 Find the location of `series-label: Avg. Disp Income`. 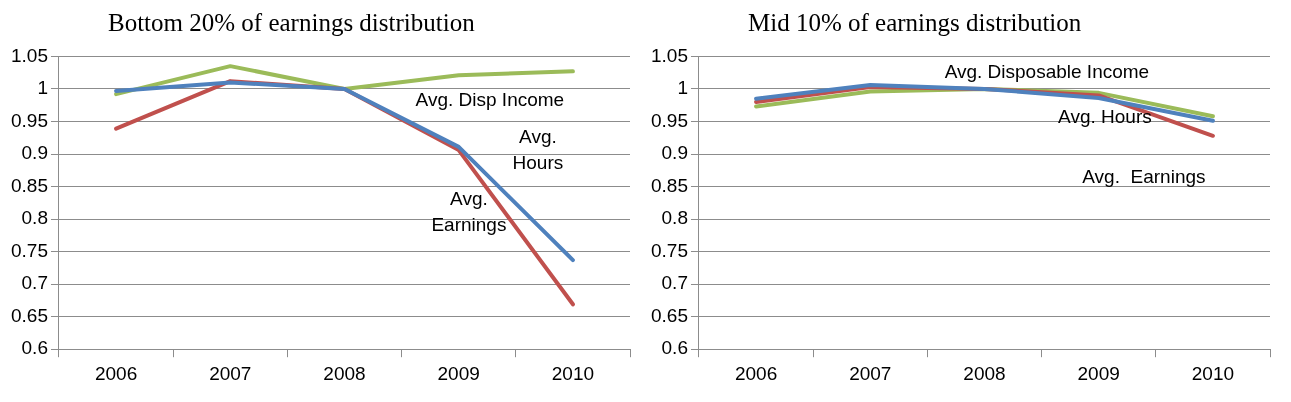

series-label: Avg. Disp Income is located at coordinates (490, 99).